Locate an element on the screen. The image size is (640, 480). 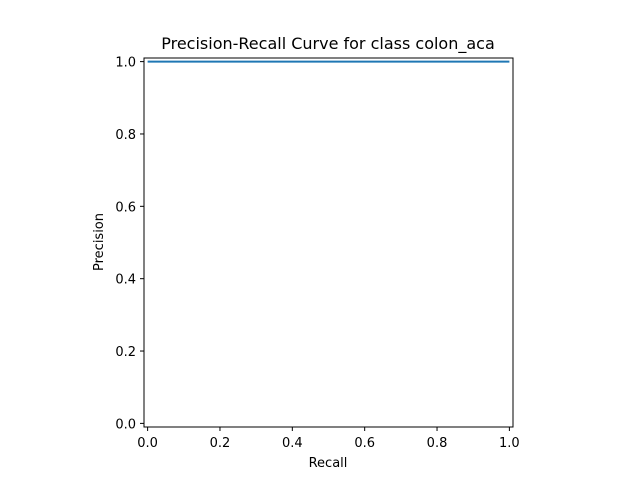
y-tick-label: 0.2 is located at coordinates (125, 352).